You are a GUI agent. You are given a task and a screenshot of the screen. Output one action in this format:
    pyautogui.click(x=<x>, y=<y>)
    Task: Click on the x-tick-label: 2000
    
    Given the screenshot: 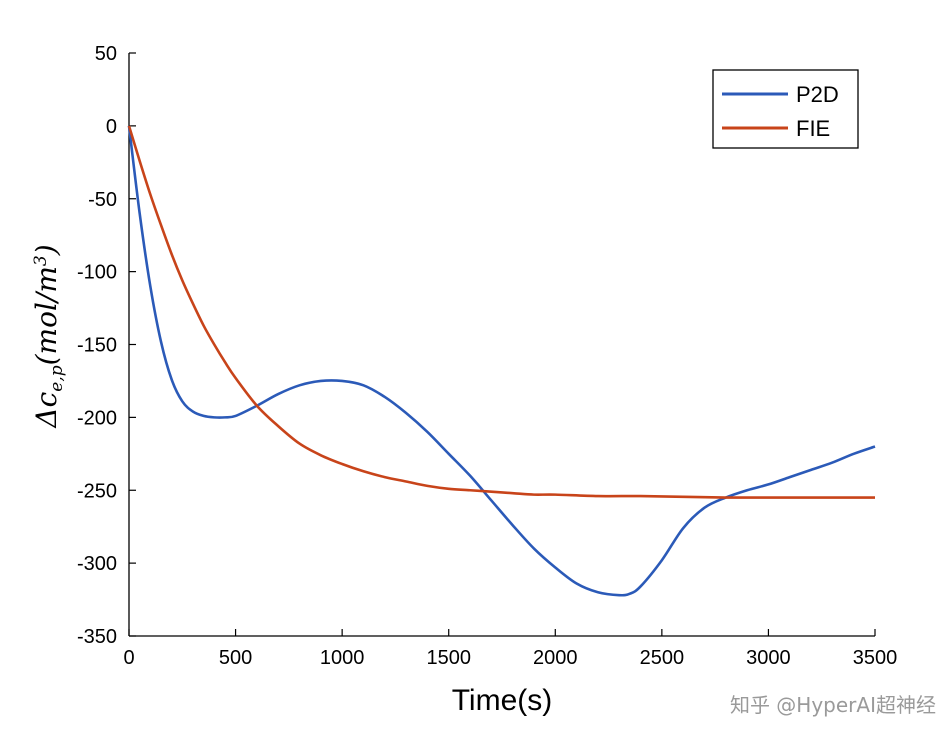 What is the action you would take?
    pyautogui.click(x=555, y=658)
    